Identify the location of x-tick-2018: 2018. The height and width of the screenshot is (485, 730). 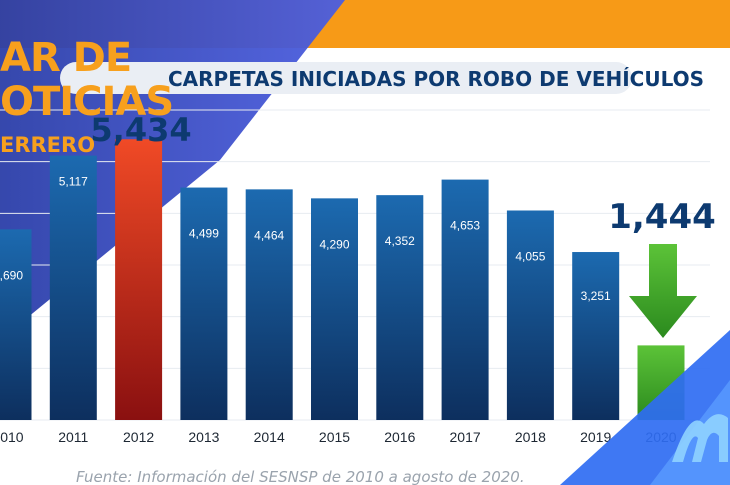
(530, 437).